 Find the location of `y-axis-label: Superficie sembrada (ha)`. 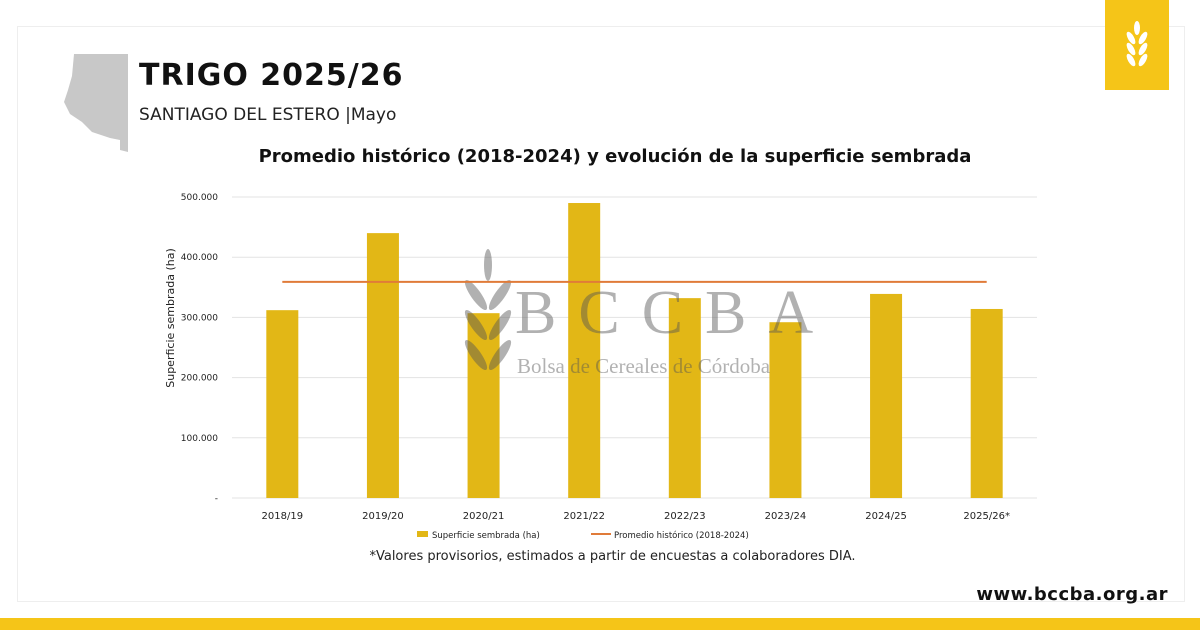

y-axis-label: Superficie sembrada (ha) is located at coordinates (170, 318).